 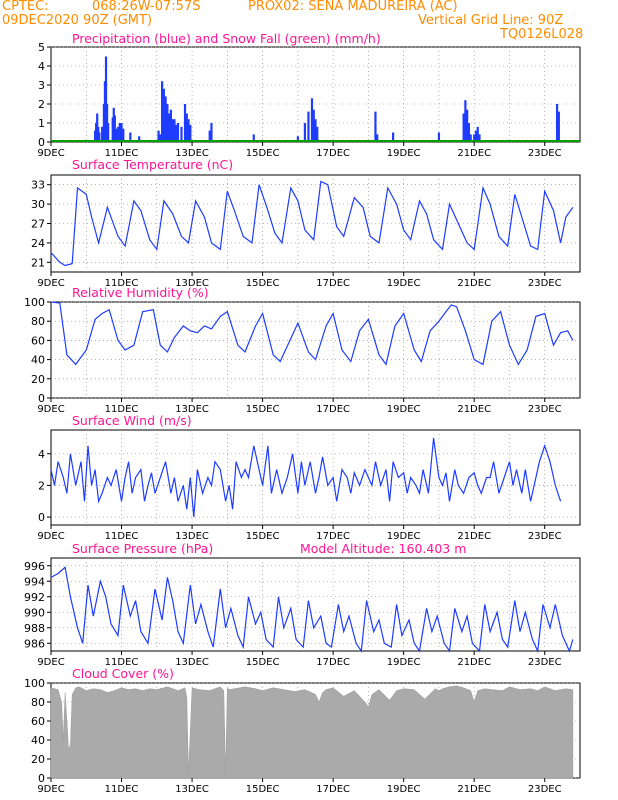 I want to click on panel-title-cloud: Cloud Cover (%), so click(x=123, y=673).